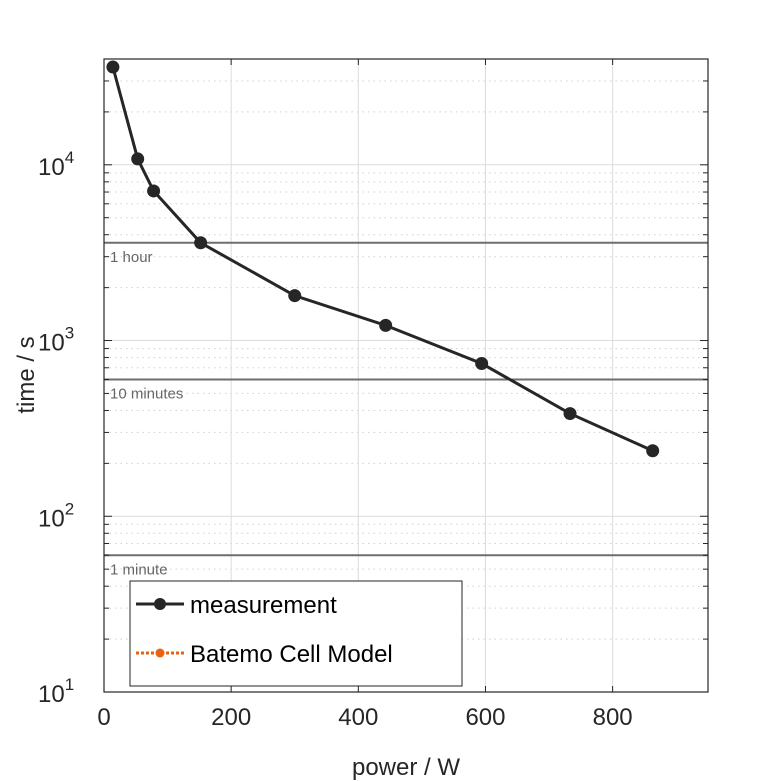 The width and height of the screenshot is (781, 781). What do you see at coordinates (131, 257) in the screenshot?
I see `reference-line-label: 1 hour` at bounding box center [131, 257].